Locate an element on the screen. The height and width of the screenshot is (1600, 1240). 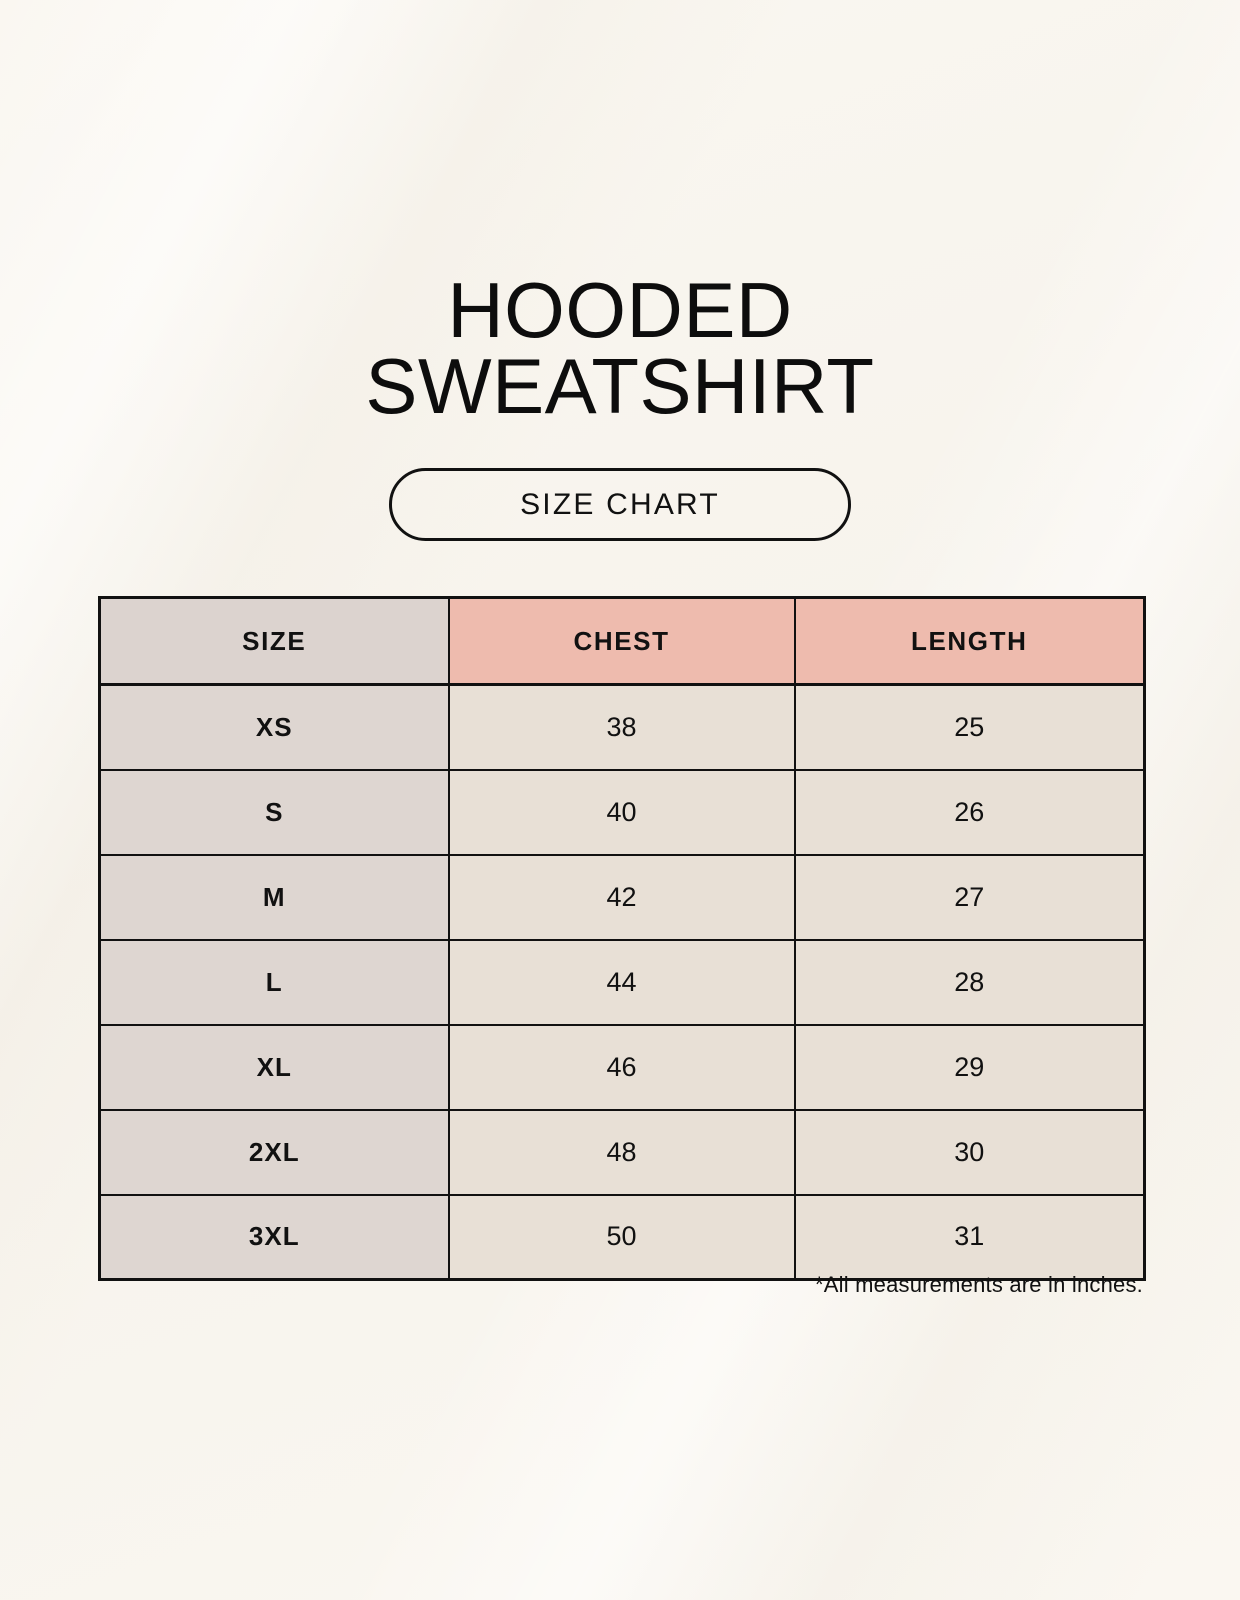
cell-chest: 46 is located at coordinates (622, 1067).